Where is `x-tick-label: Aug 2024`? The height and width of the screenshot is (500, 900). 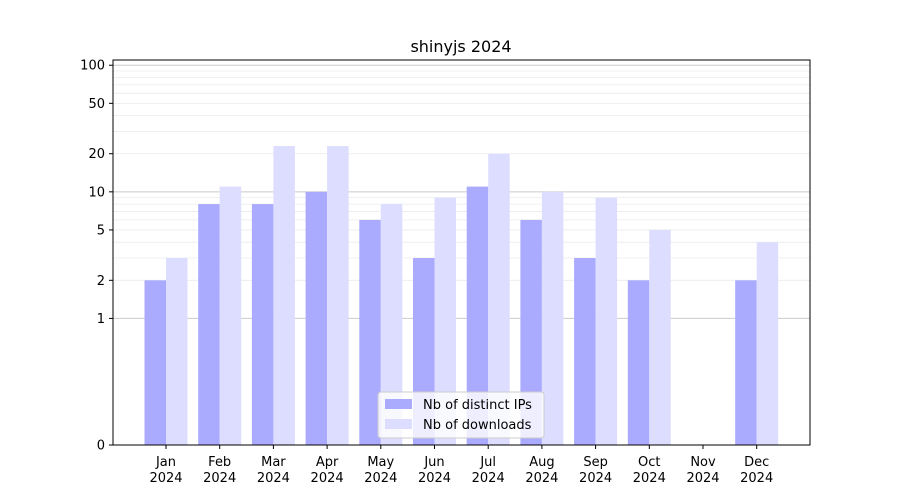
x-tick-label: Aug 2024 is located at coordinates (541, 470).